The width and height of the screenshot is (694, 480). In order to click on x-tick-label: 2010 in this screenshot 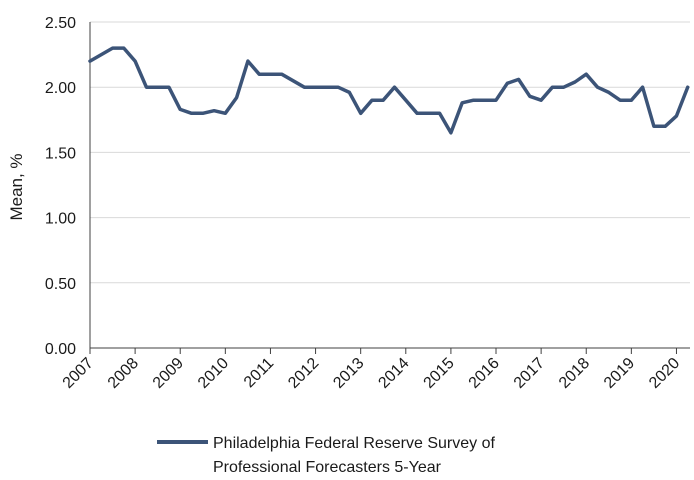, I will do `click(213, 373)`.